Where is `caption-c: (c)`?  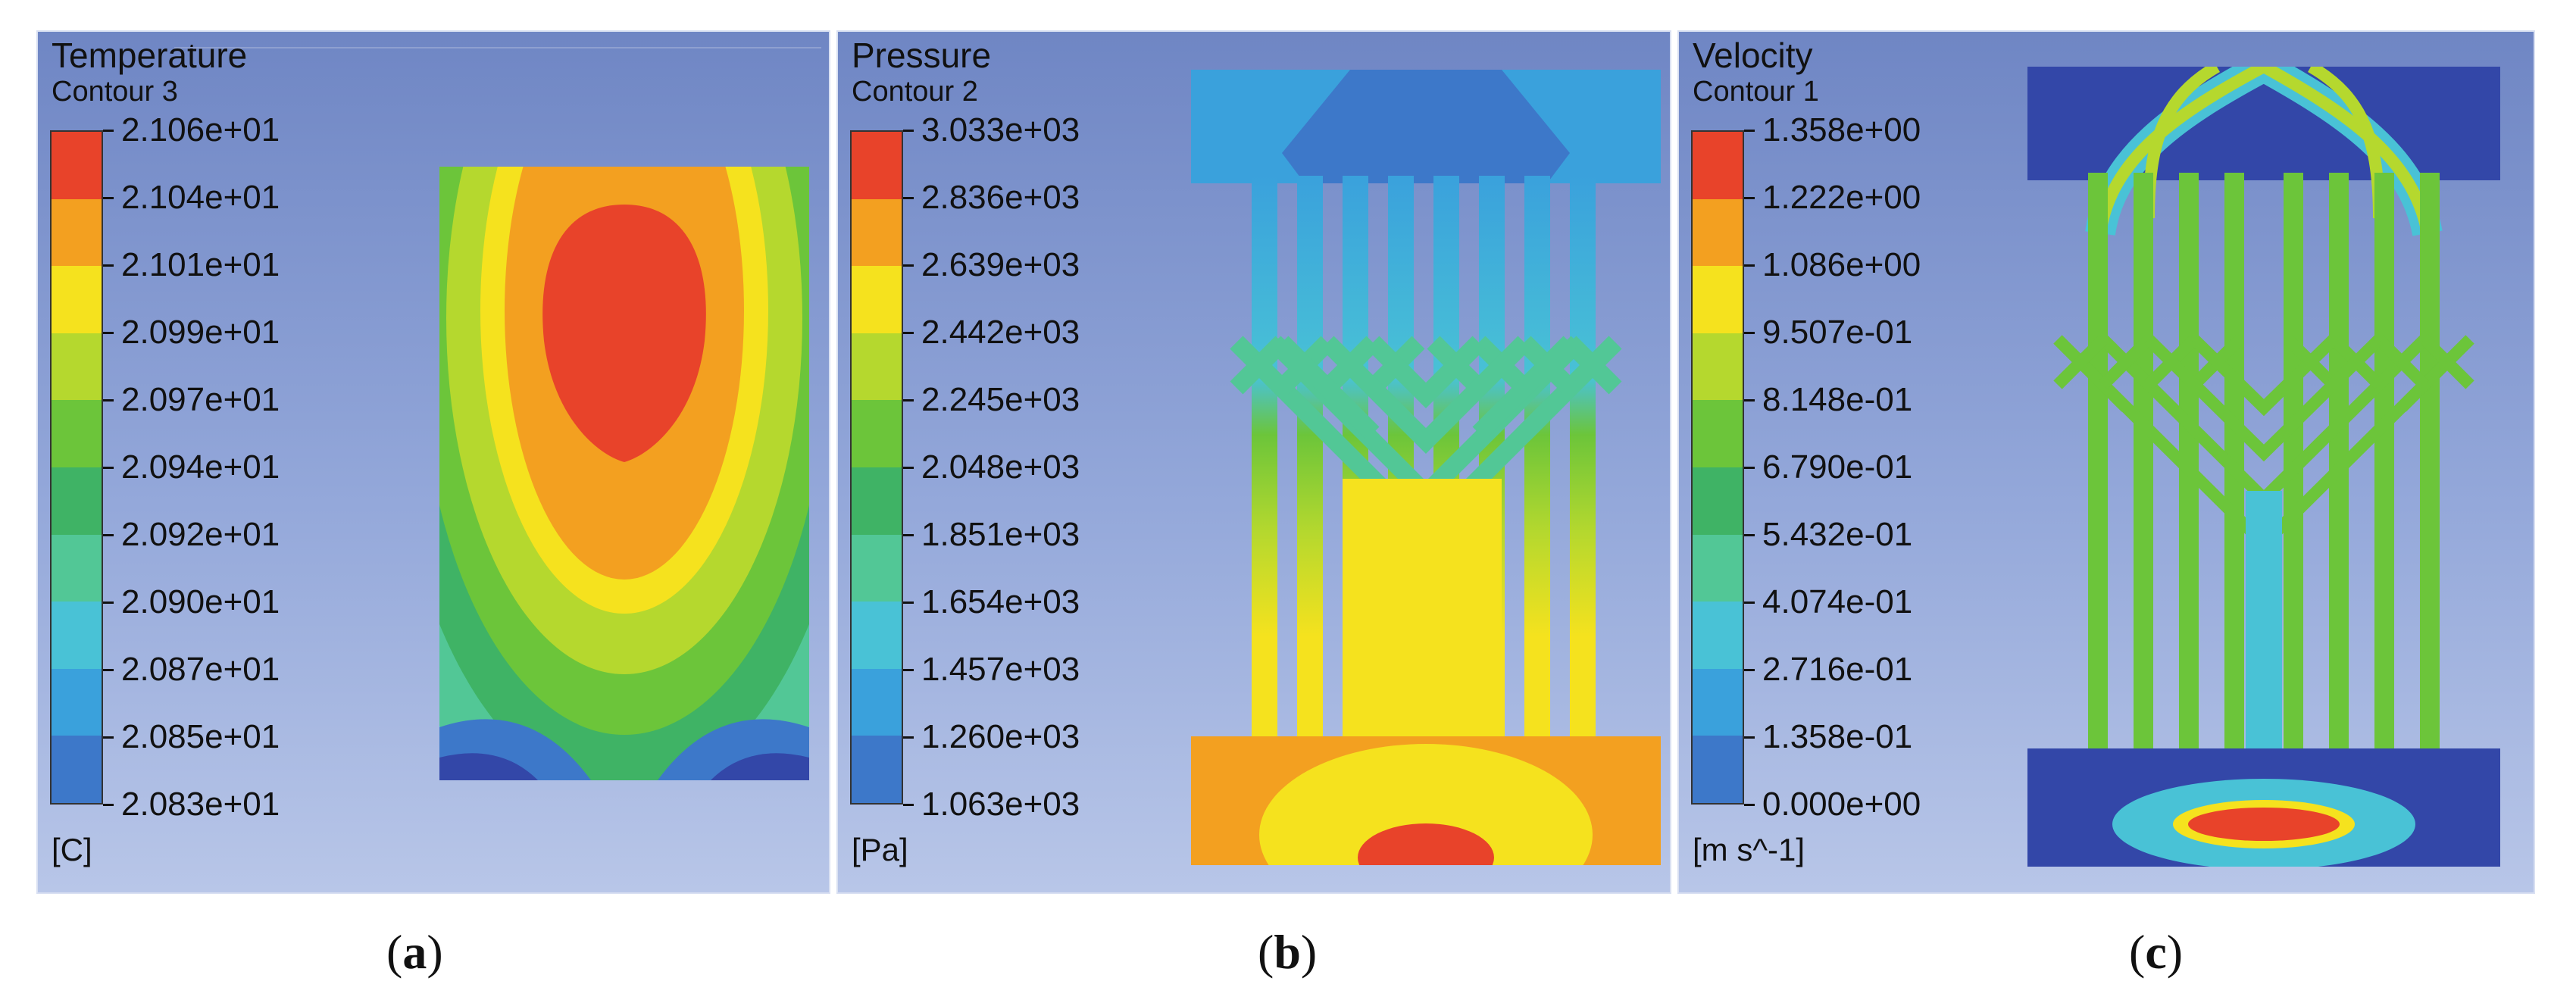
caption-c: (c) is located at coordinates (2156, 952).